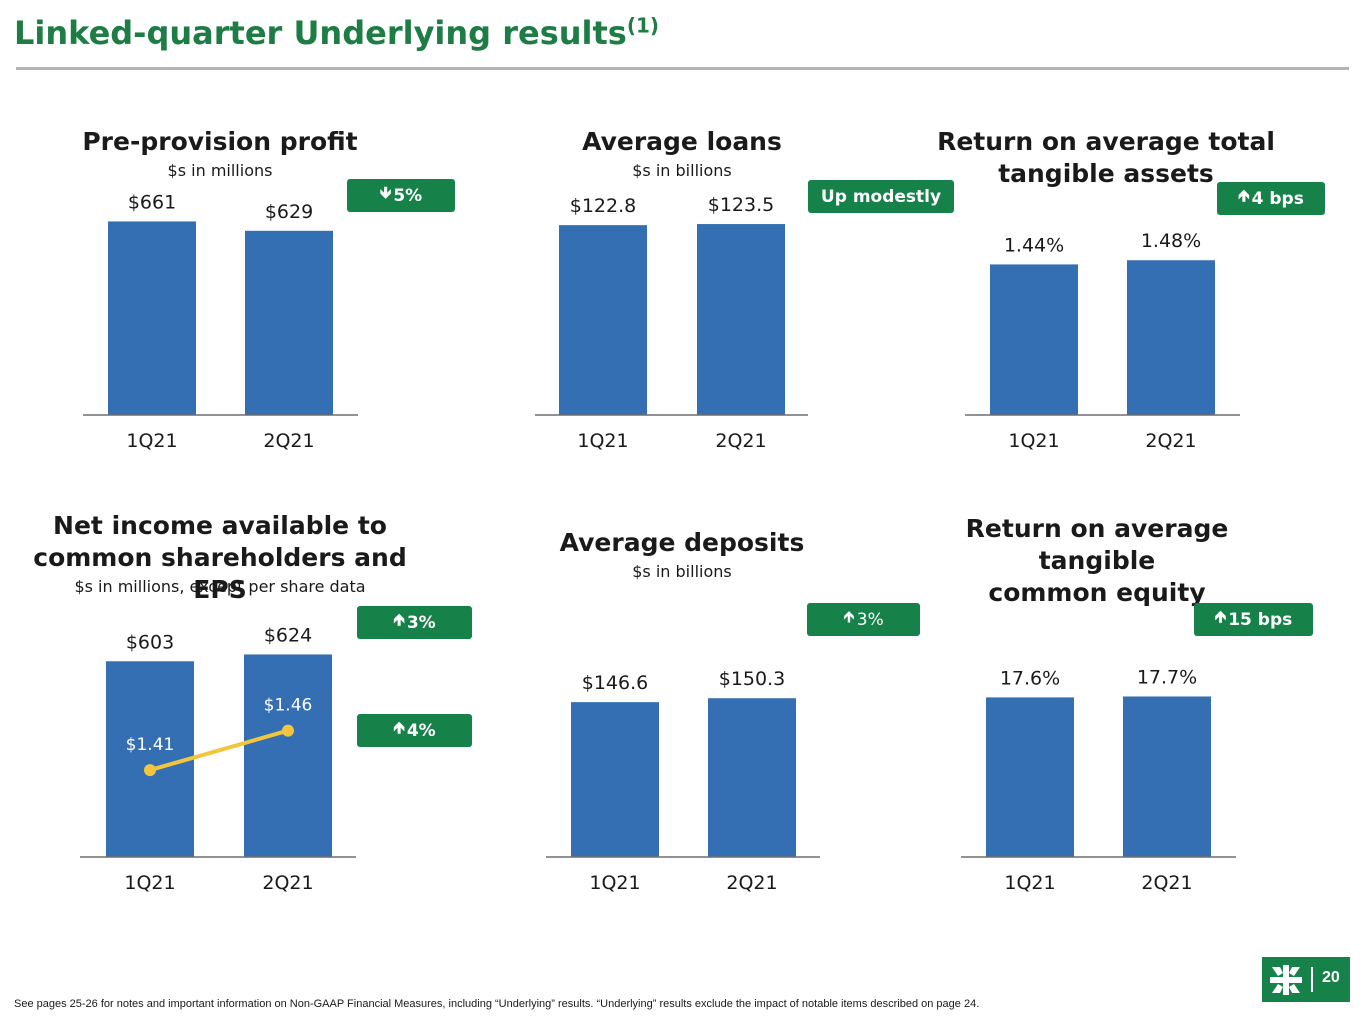 This screenshot has height=1024, width=1365. What do you see at coordinates (682, 68) in the screenshot?
I see `title-divider` at bounding box center [682, 68].